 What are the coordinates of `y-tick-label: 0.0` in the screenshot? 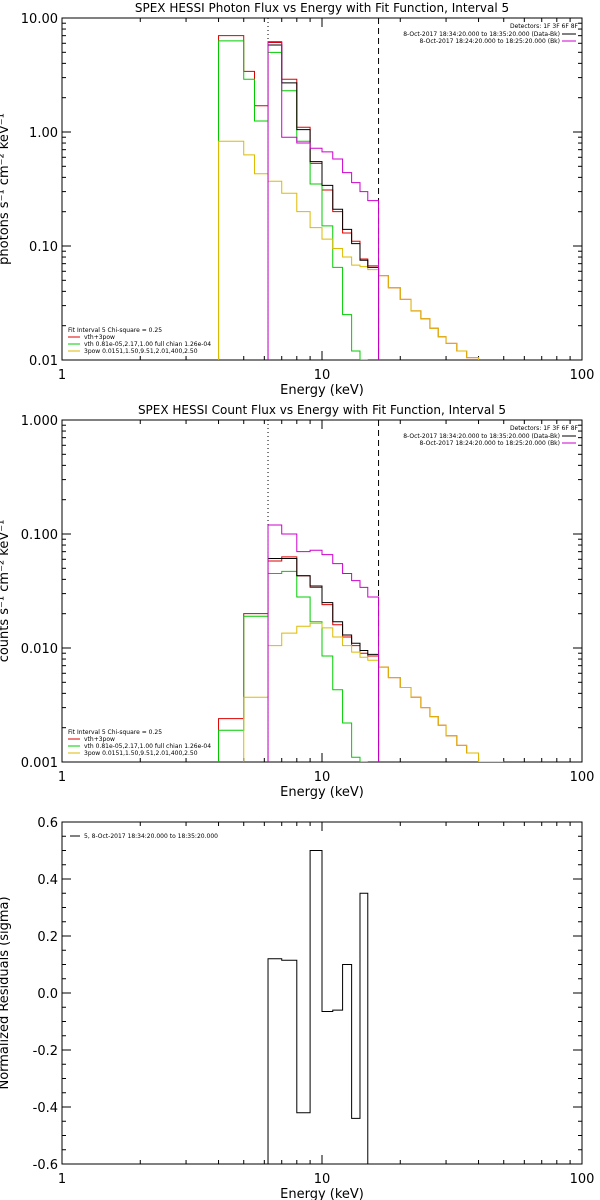 It's located at (47, 994).